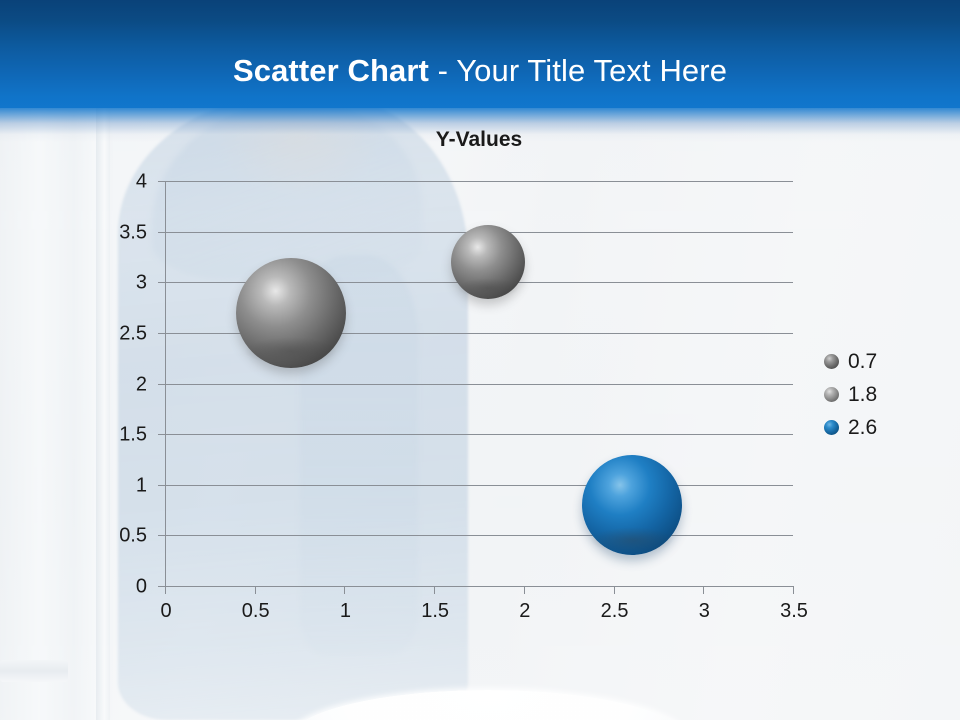 This screenshot has height=720, width=960. Describe the element at coordinates (479, 586) in the screenshot. I see `x-axis-line` at that location.